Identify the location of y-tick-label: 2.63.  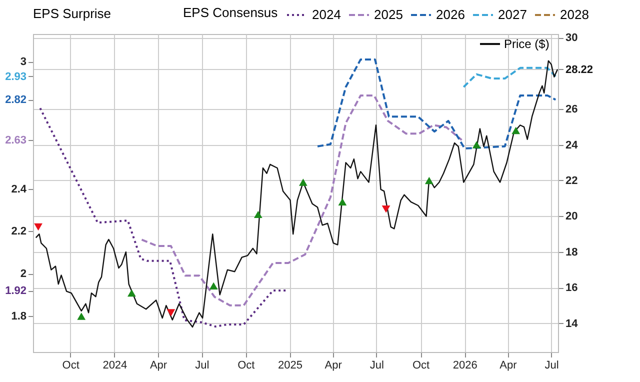
(15, 140).